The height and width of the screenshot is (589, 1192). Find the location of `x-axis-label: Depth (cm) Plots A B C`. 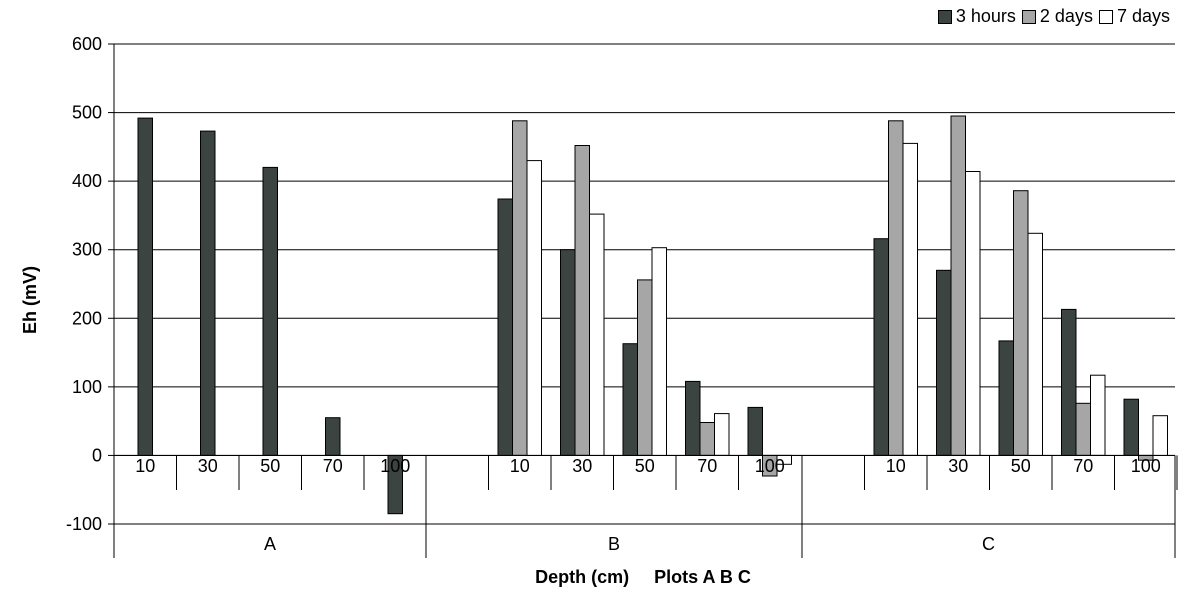

x-axis-label: Depth (cm) Plots A B C is located at coordinates (643, 577).